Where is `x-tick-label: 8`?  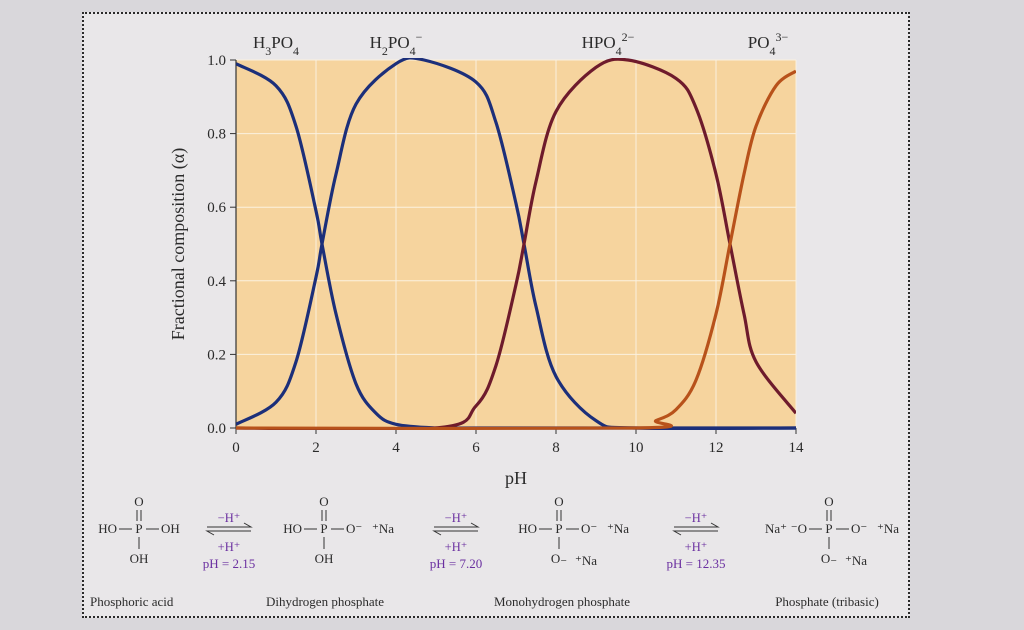 x-tick-label: 8 is located at coordinates (556, 448).